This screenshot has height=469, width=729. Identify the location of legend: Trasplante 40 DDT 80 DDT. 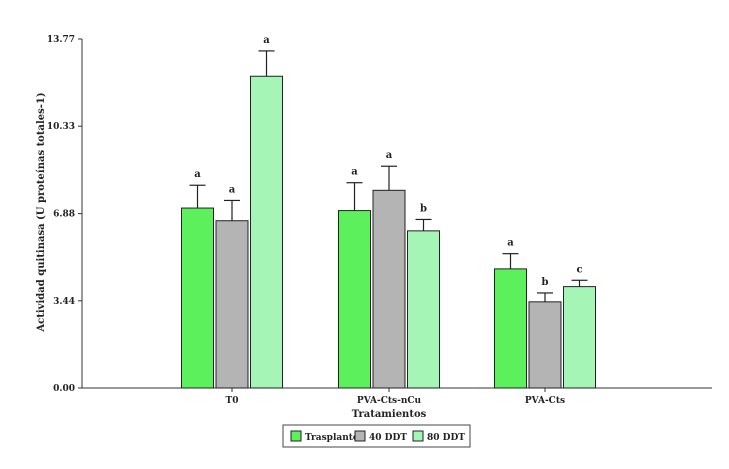
(376, 436).